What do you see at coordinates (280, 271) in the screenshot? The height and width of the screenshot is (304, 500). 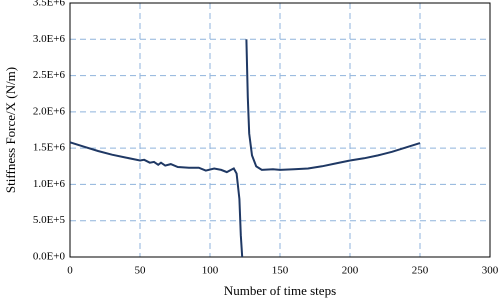 I see `x-tick-label: 150` at bounding box center [280, 271].